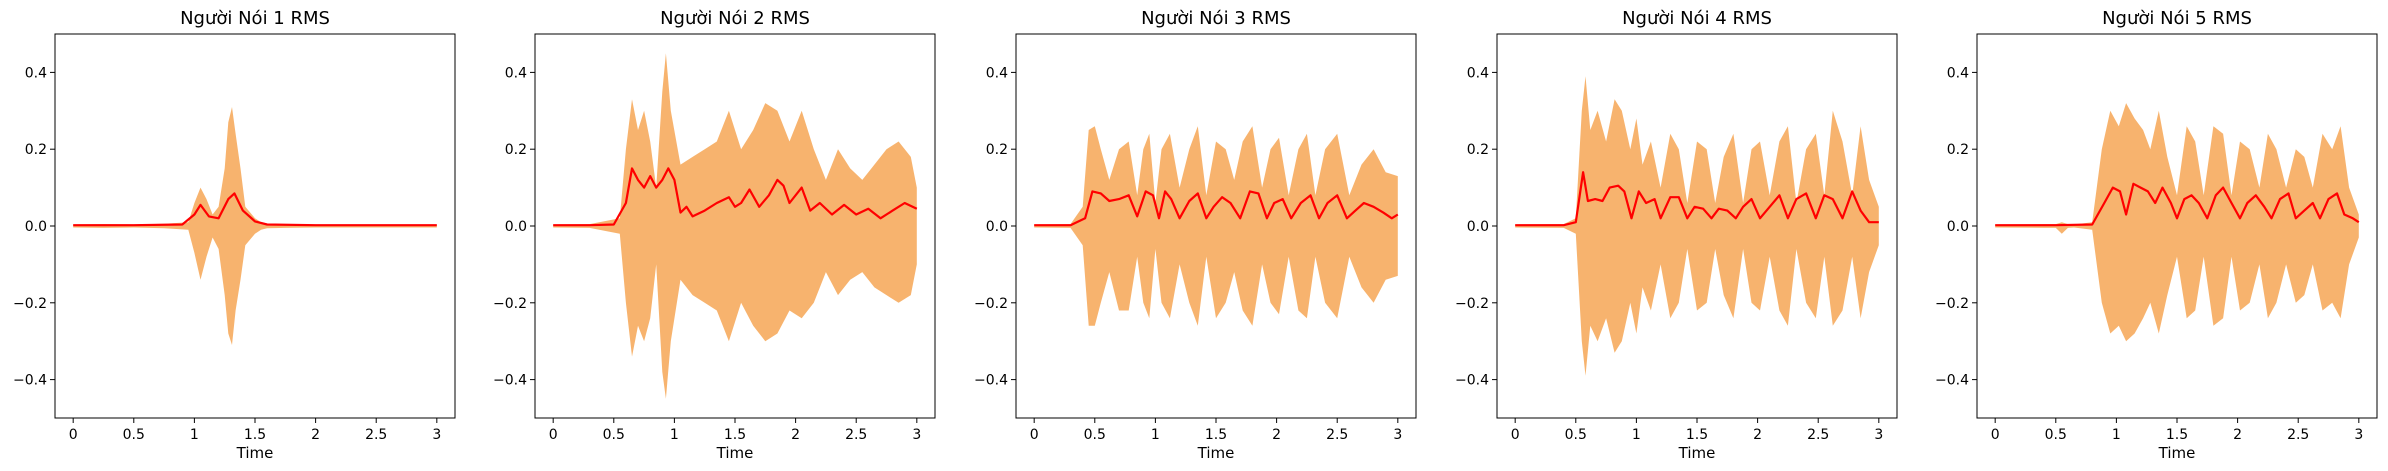 The height and width of the screenshot is (471, 2388). Describe the element at coordinates (2177, 18) in the screenshot. I see `subplot-title: Người Nói 5 RMS` at that location.